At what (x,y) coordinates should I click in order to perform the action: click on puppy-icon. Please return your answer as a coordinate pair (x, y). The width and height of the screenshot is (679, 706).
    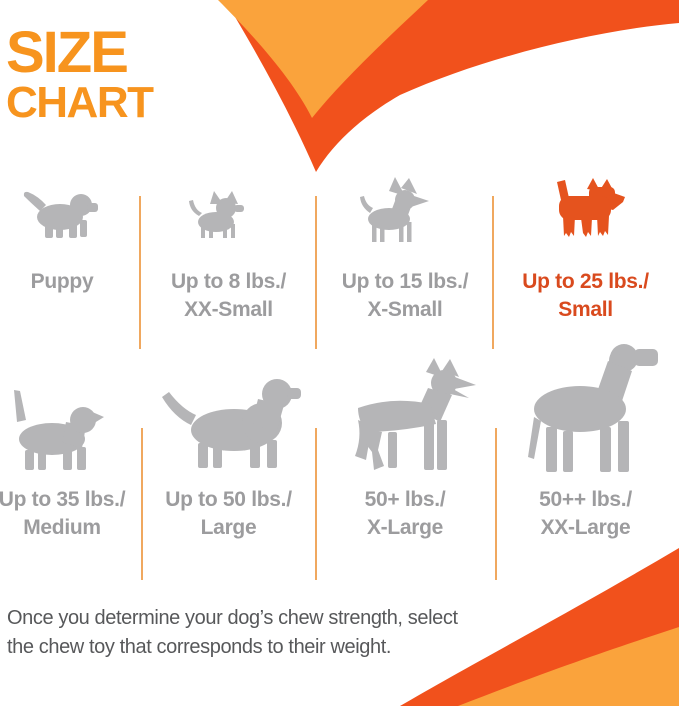
    Looking at the image, I should click on (60, 214).